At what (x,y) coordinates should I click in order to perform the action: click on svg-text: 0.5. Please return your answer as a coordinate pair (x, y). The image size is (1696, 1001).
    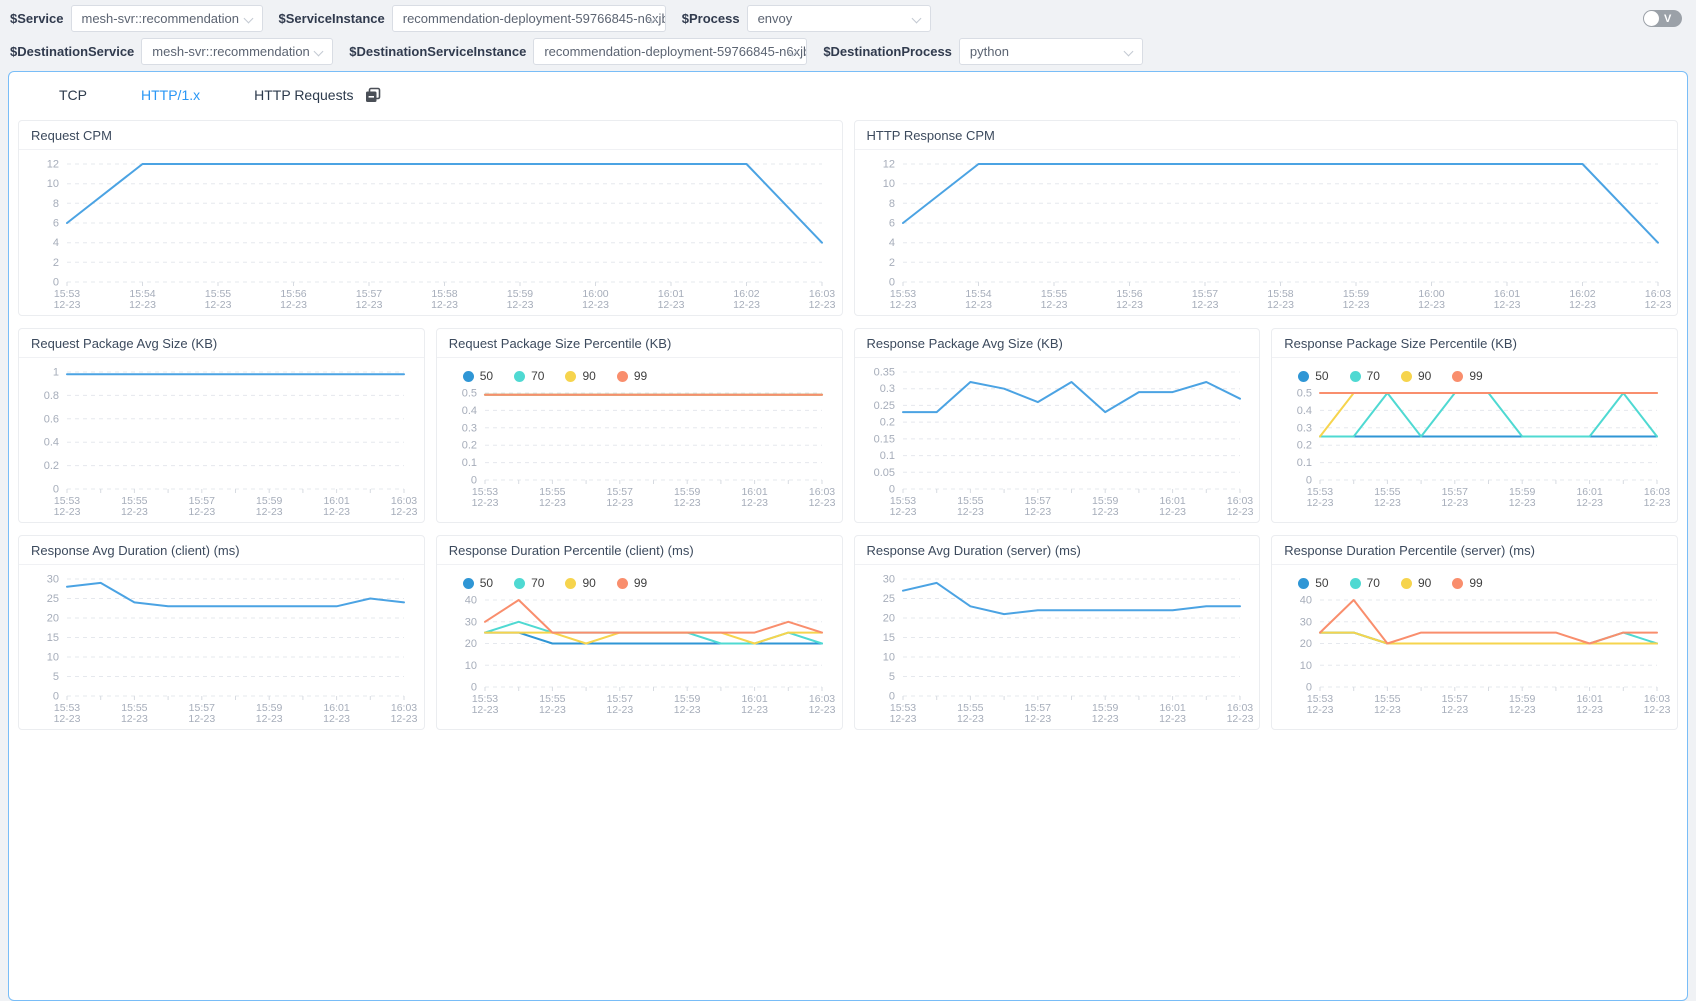
    Looking at the image, I should click on (468, 394).